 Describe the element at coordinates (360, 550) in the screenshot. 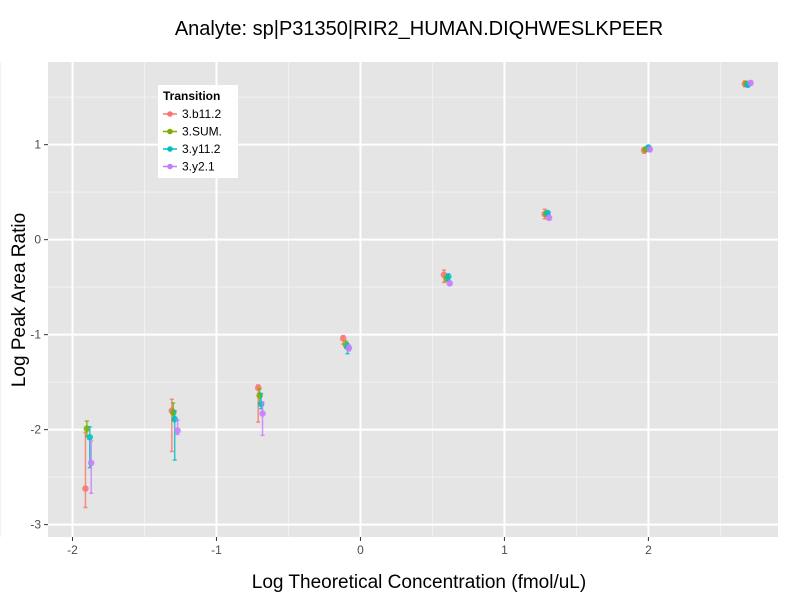

I see `x-tick-label: 0` at that location.